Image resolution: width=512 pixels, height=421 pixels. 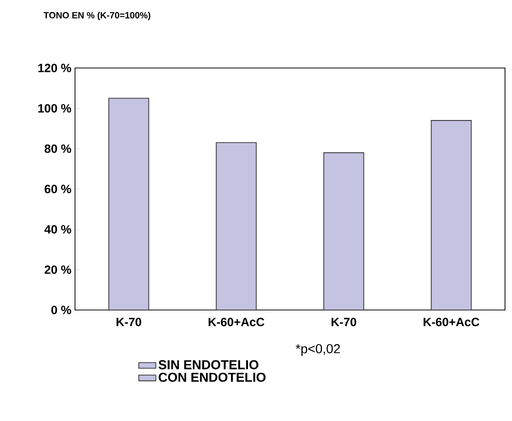 I want to click on text: *p<0,02, so click(x=318, y=350).